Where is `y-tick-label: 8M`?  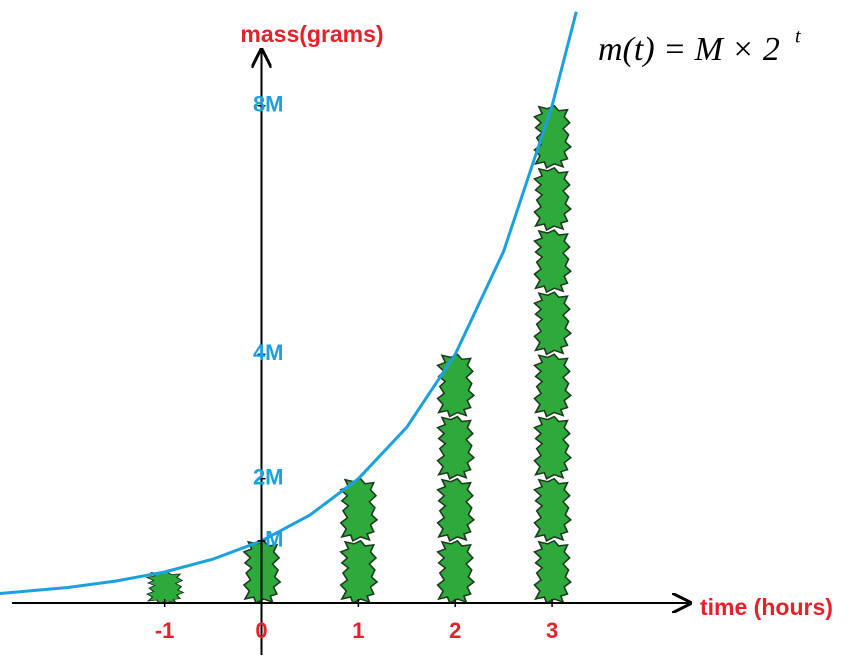
y-tick-label: 8M is located at coordinates (268, 104).